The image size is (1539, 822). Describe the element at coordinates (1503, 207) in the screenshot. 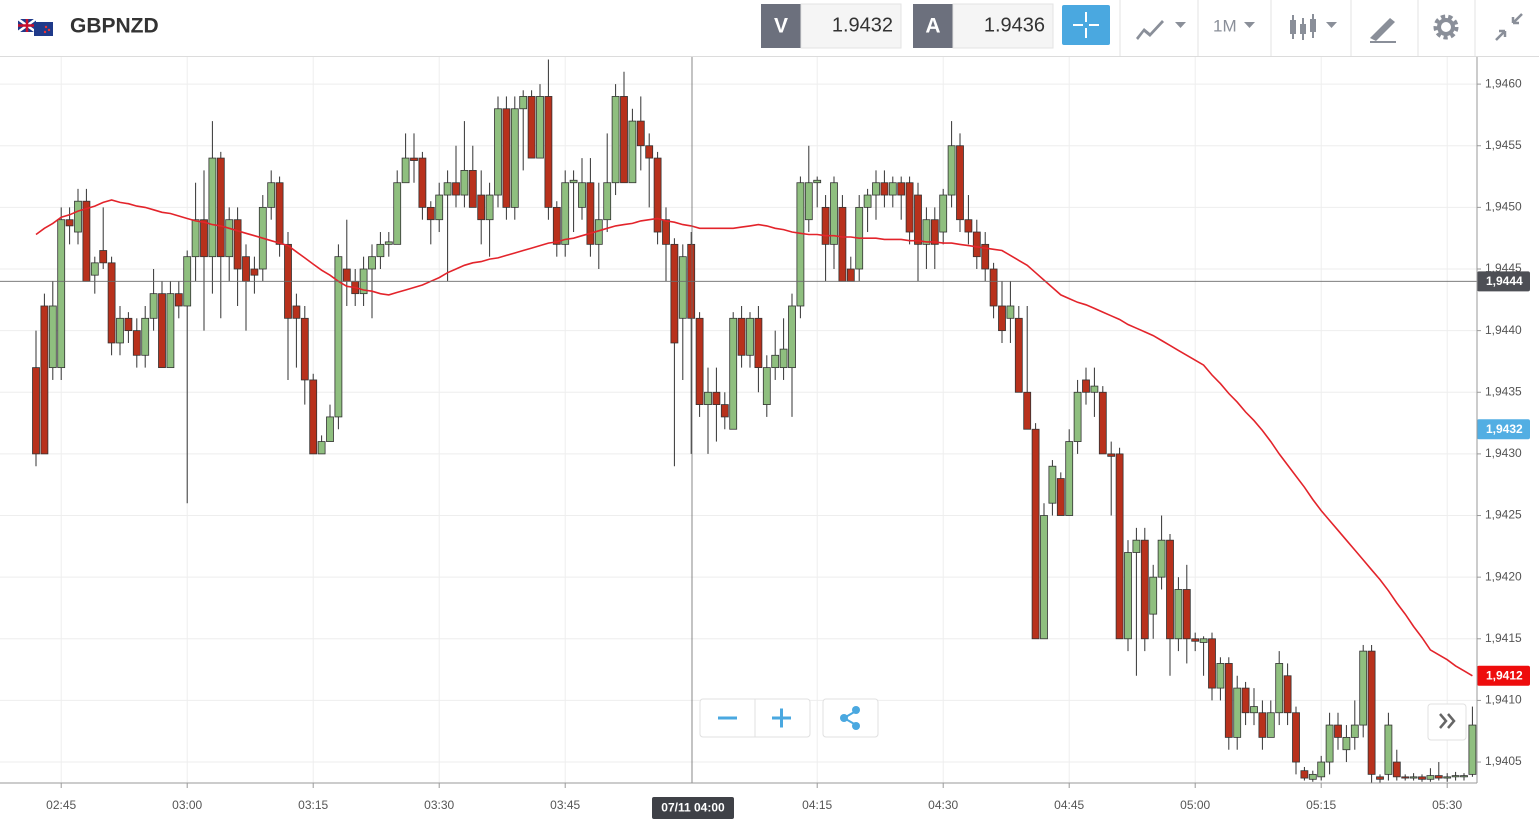

I see `y-tick-label: 1,9450` at that location.